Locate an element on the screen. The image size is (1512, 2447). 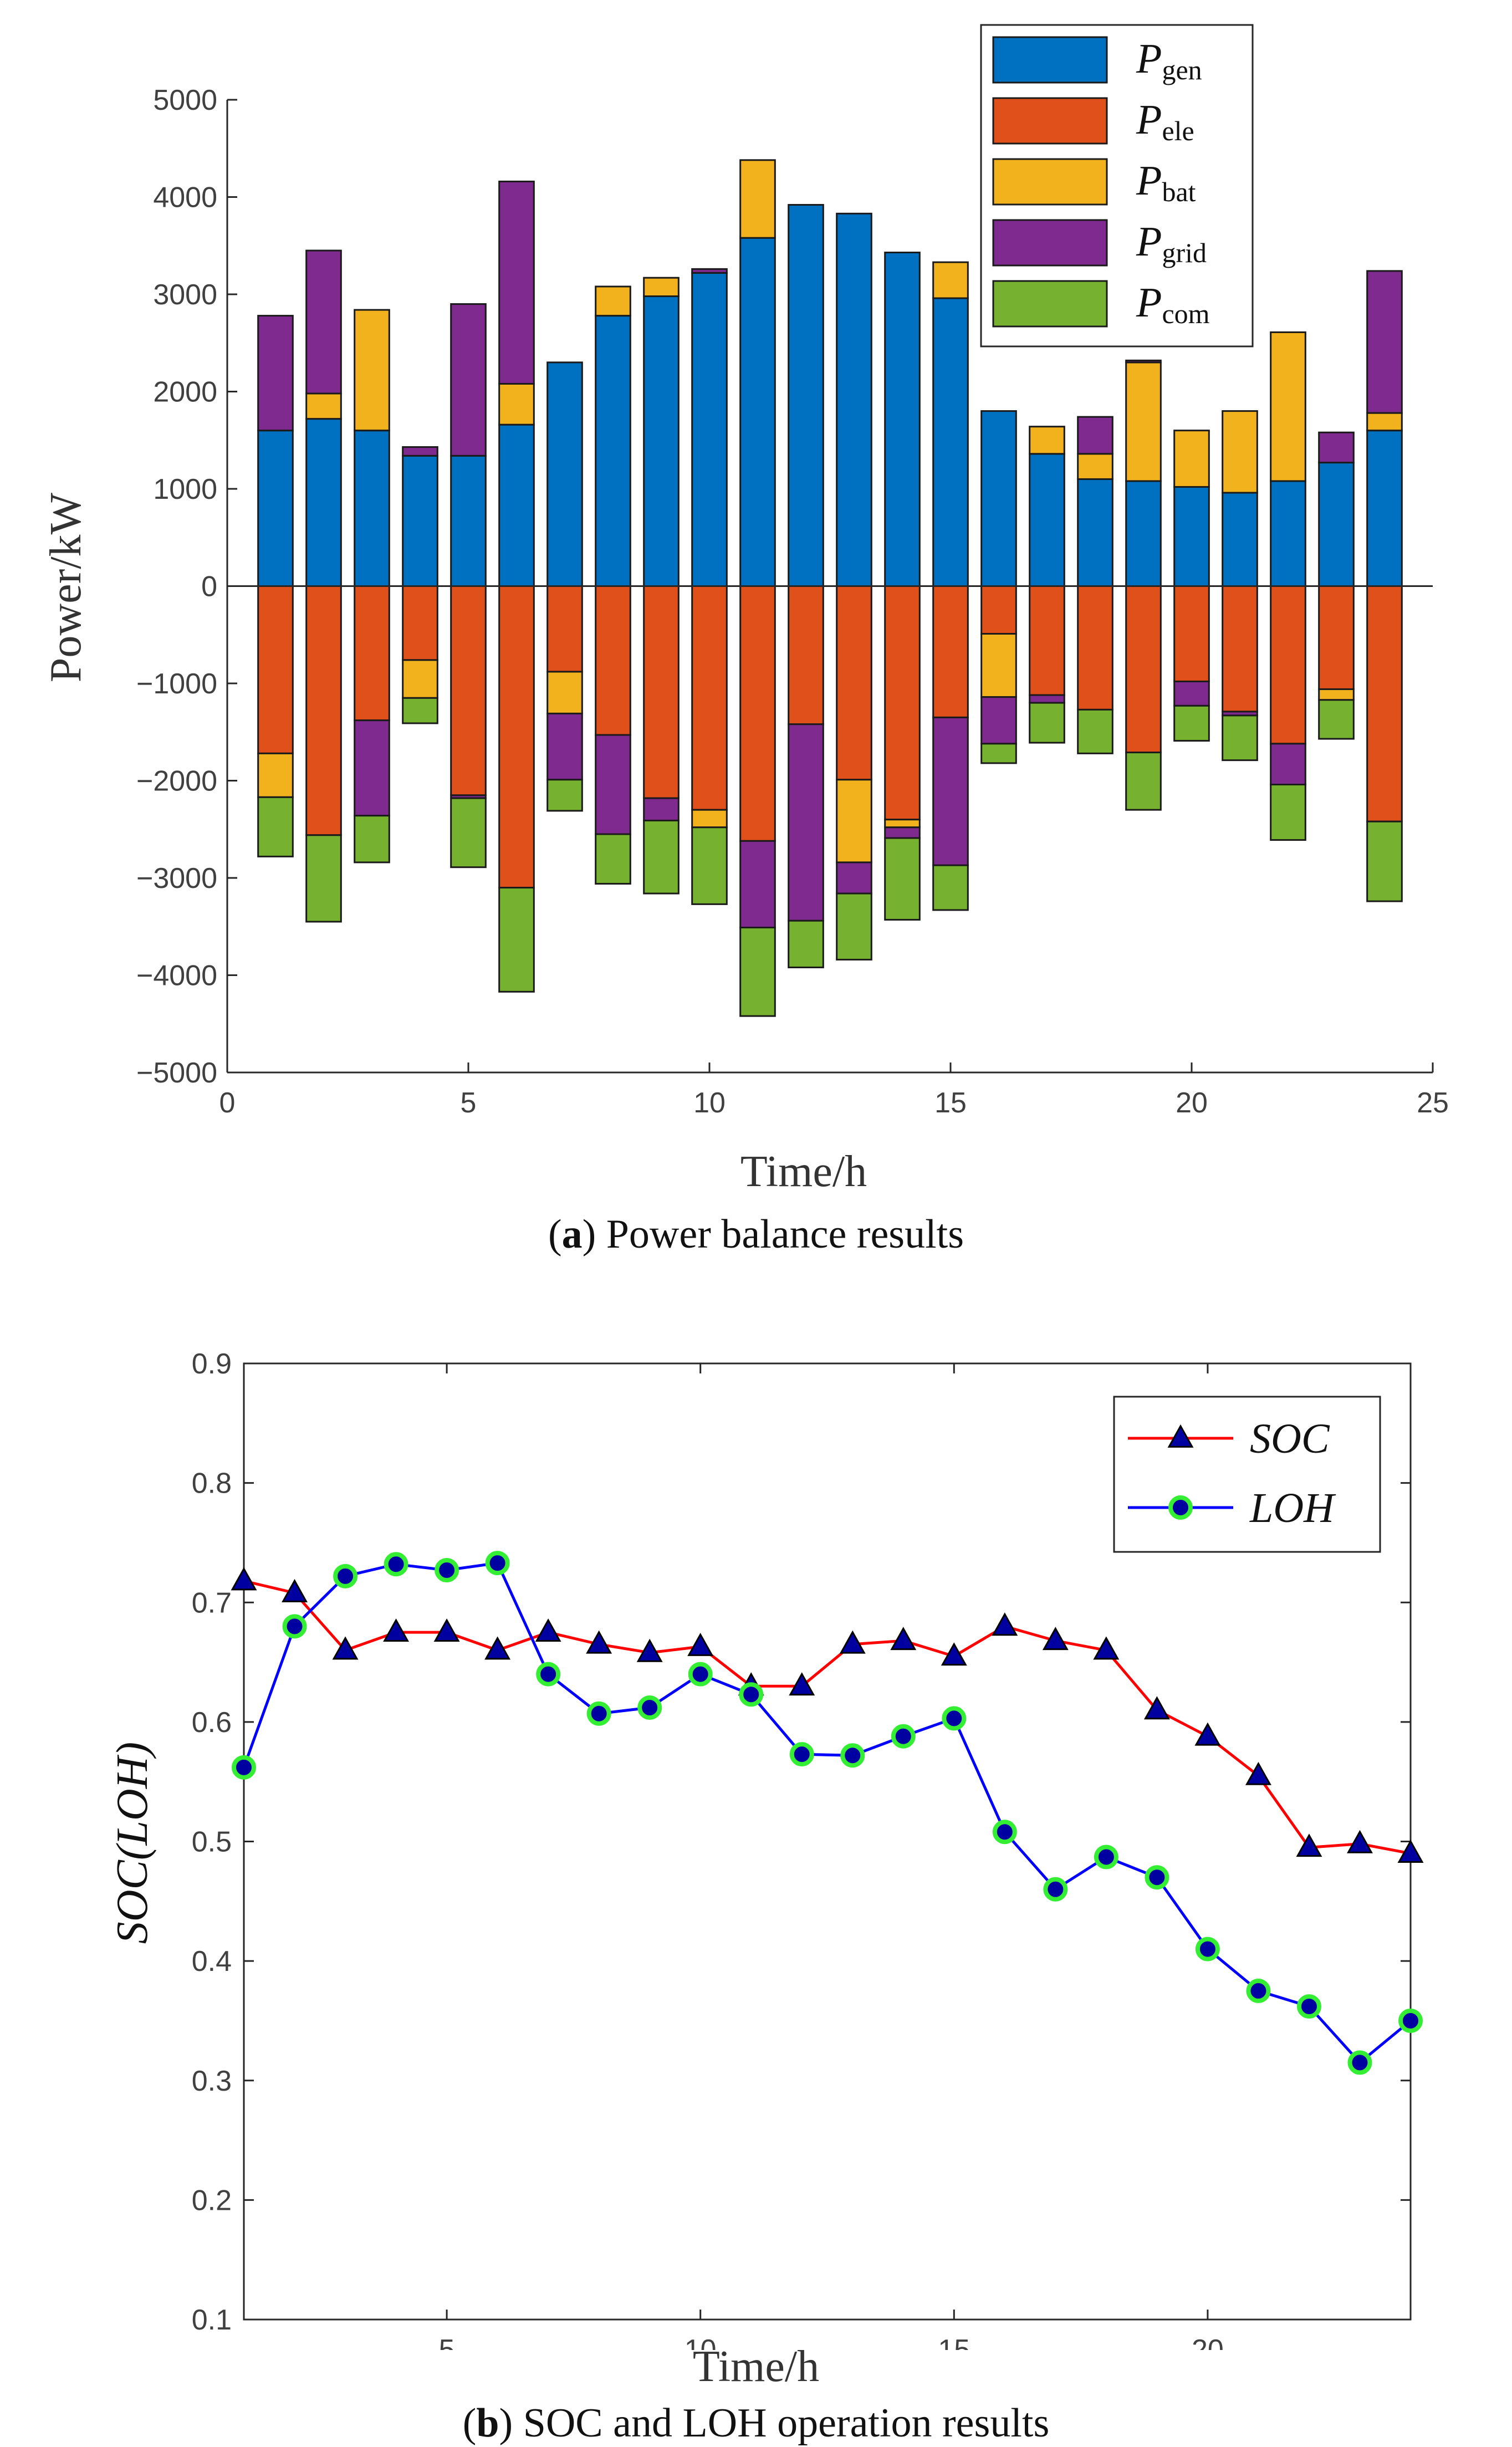
y-tick-label-b: 0.7 is located at coordinates (212, 1603).